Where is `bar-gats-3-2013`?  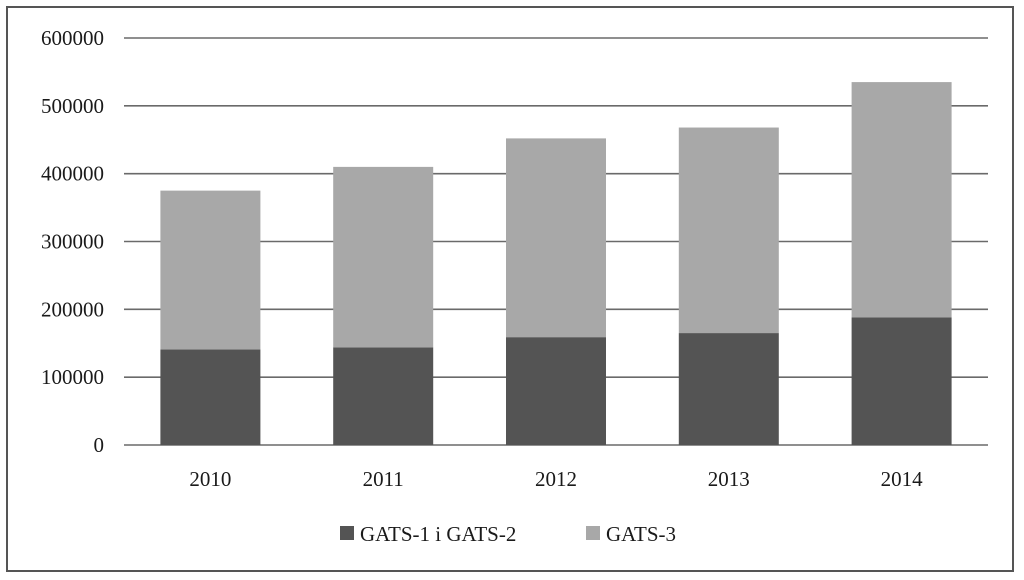 bar-gats-3-2013 is located at coordinates (728, 230).